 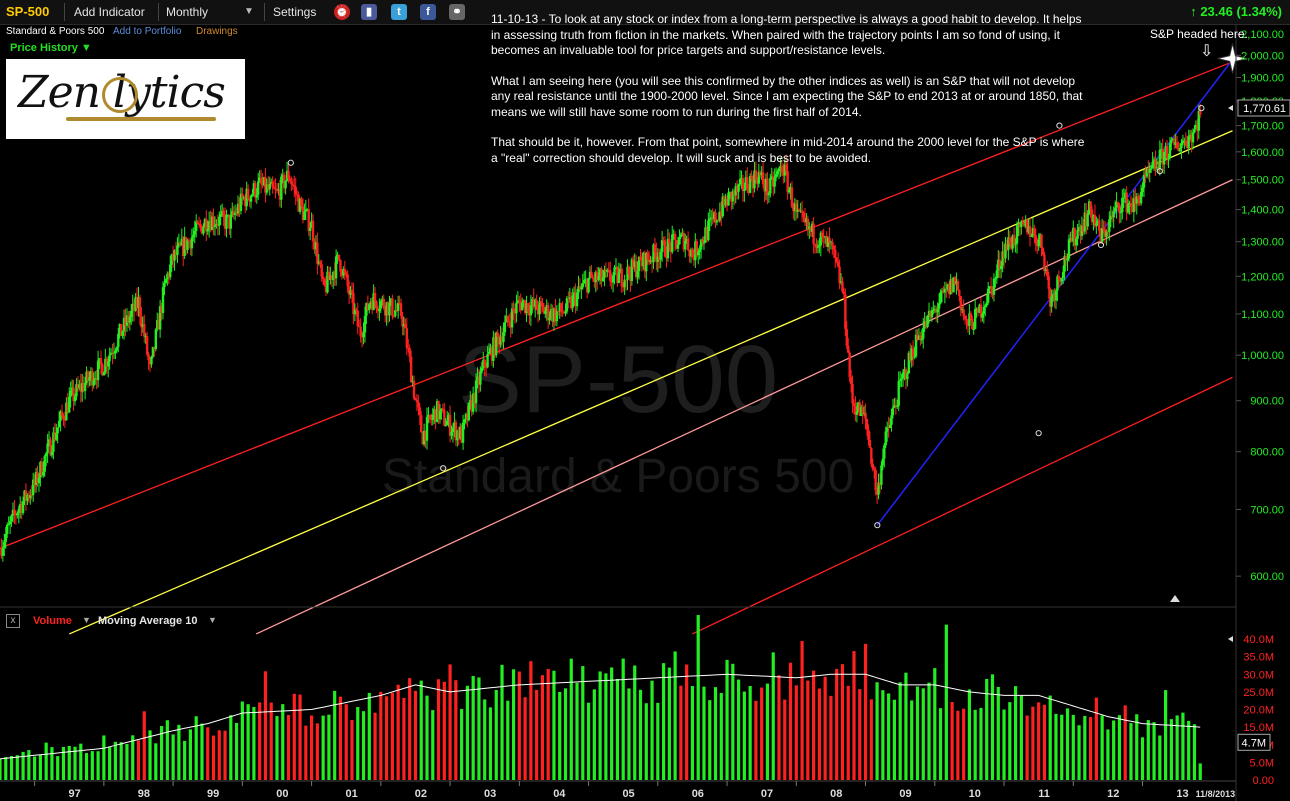 I want to click on time-tick-label: 11, so click(x=1044, y=794).